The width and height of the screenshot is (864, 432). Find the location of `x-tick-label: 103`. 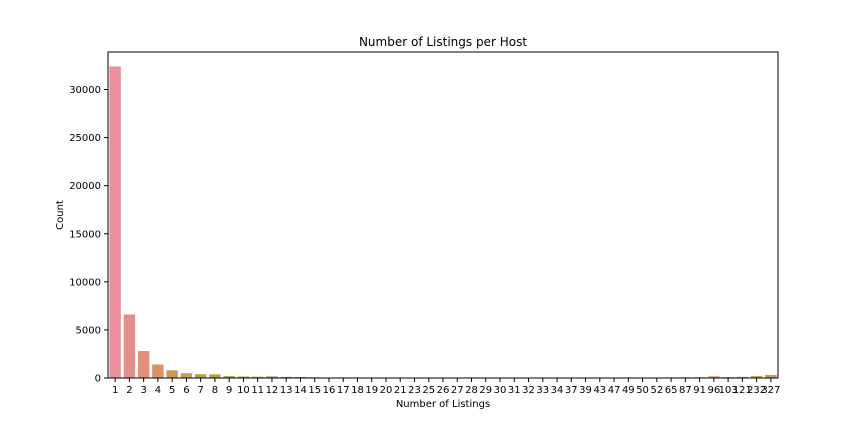

x-tick-label: 103 is located at coordinates (728, 390).